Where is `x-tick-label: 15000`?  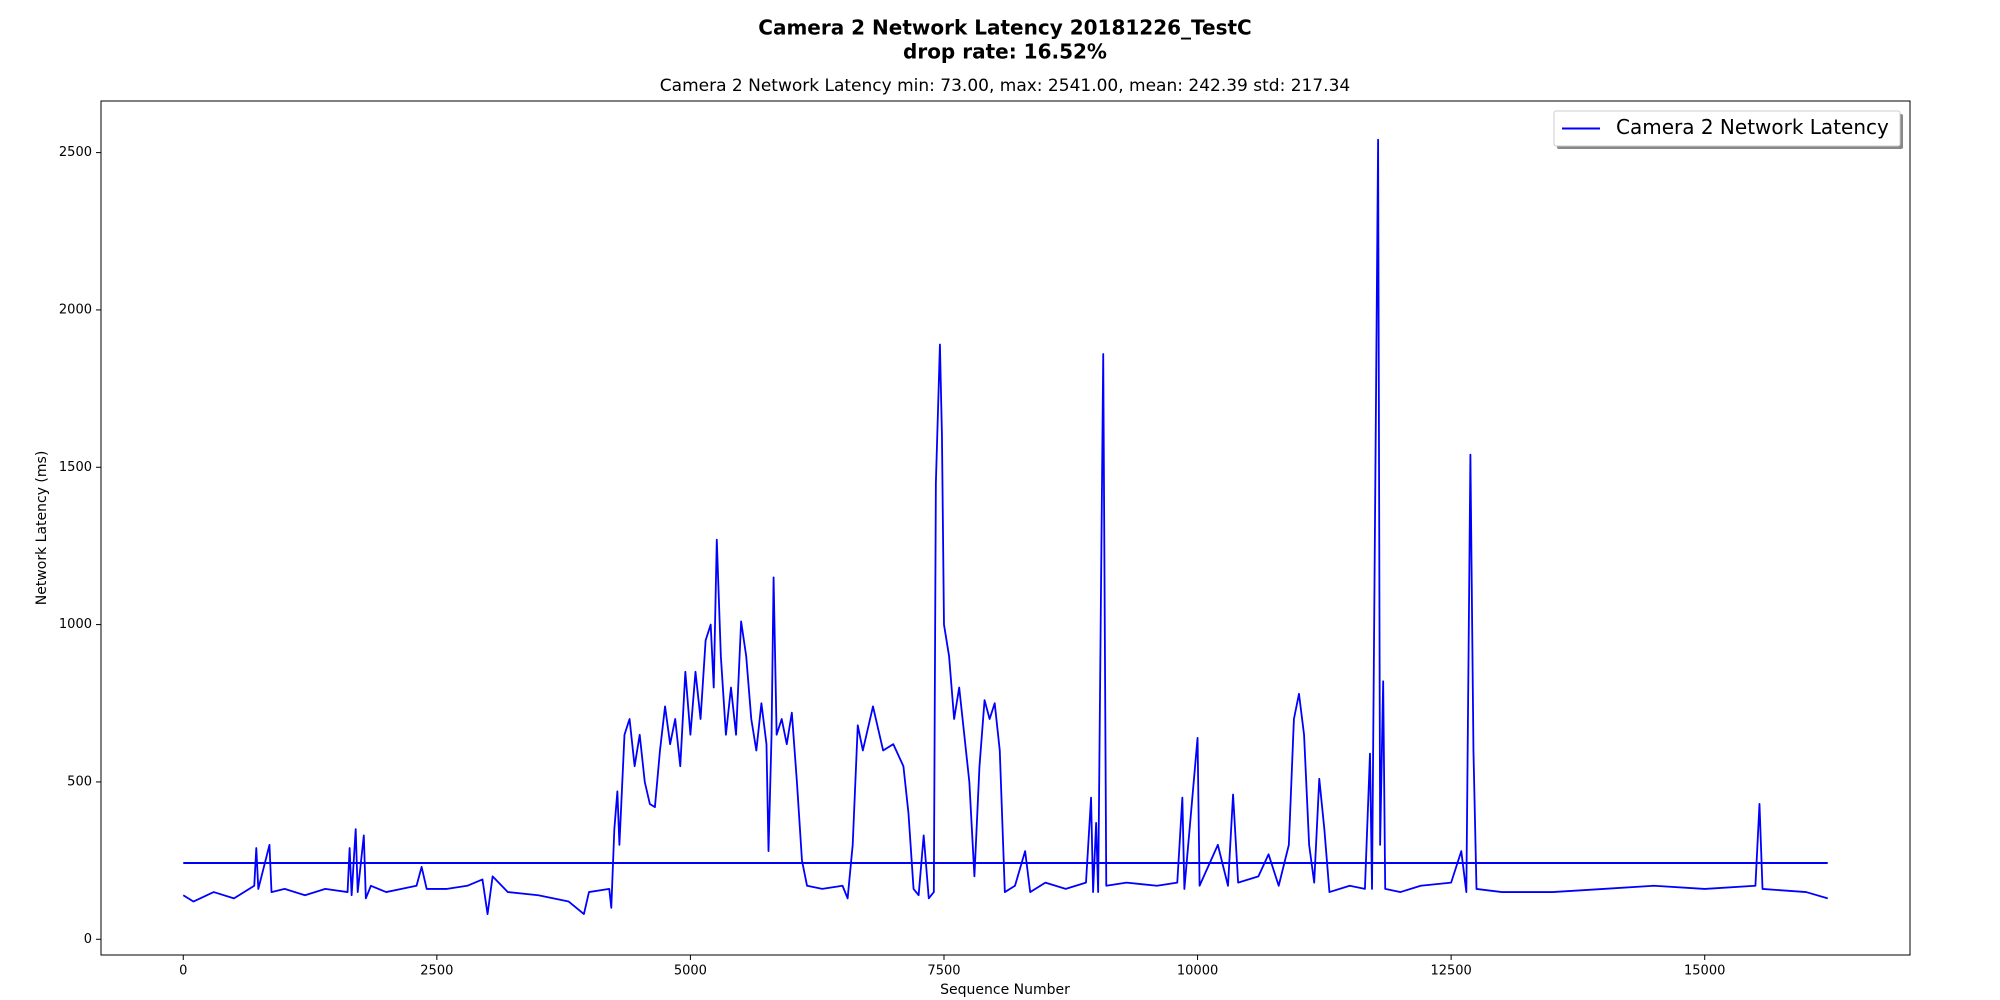
x-tick-label: 15000 is located at coordinates (1704, 971).